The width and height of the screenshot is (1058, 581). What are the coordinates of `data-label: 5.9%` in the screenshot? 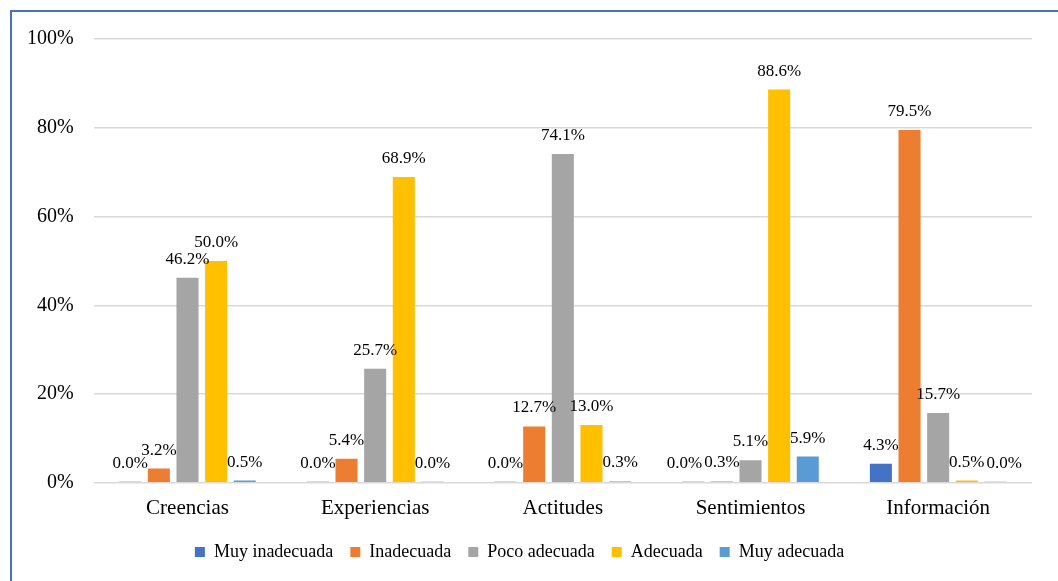 It's located at (808, 437).